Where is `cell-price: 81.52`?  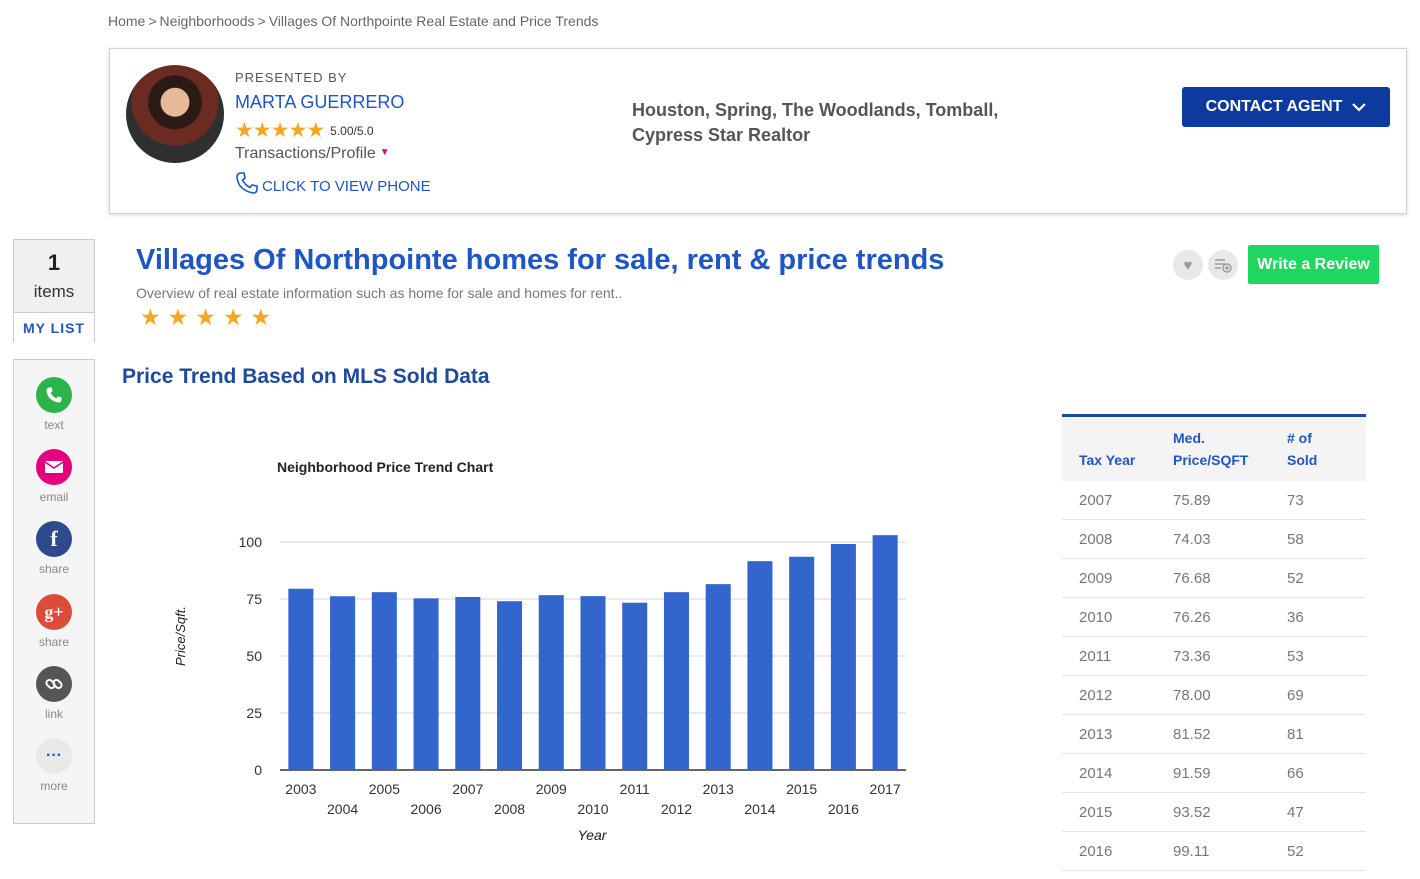 cell-price: 81.52 is located at coordinates (1192, 734).